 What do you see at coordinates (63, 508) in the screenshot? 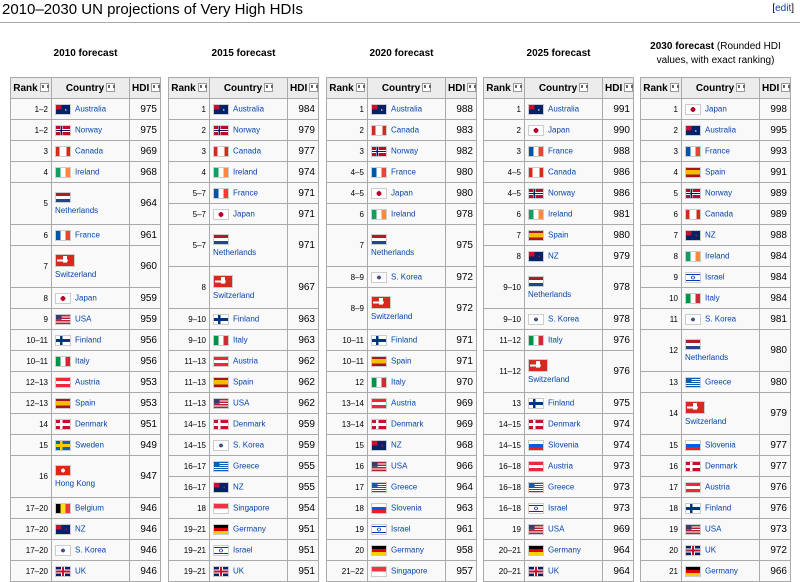
I see `belgium-flag-icon` at bounding box center [63, 508].